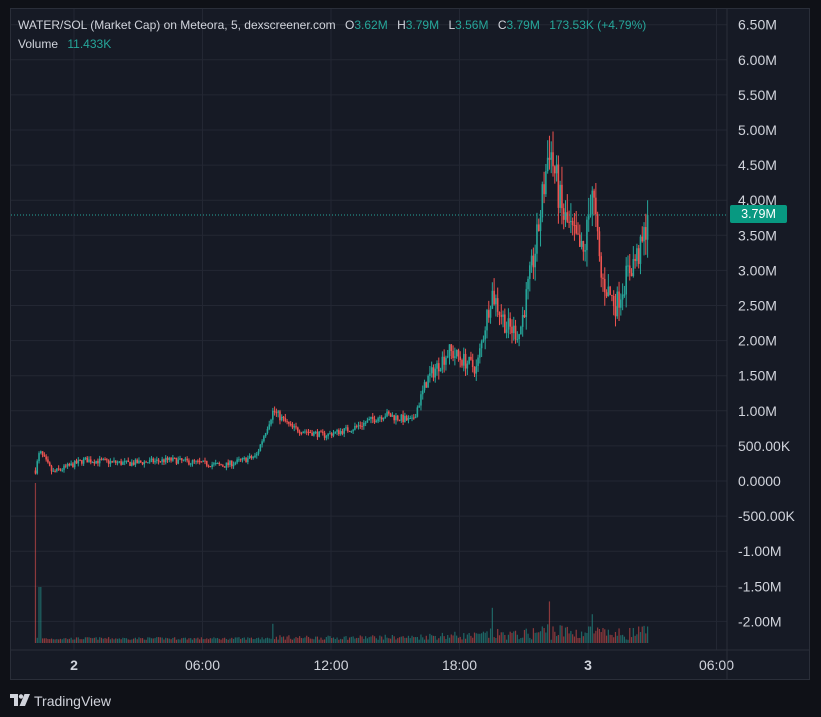 The width and height of the screenshot is (821, 717). I want to click on x-tick-label: 12:00, so click(330, 665).